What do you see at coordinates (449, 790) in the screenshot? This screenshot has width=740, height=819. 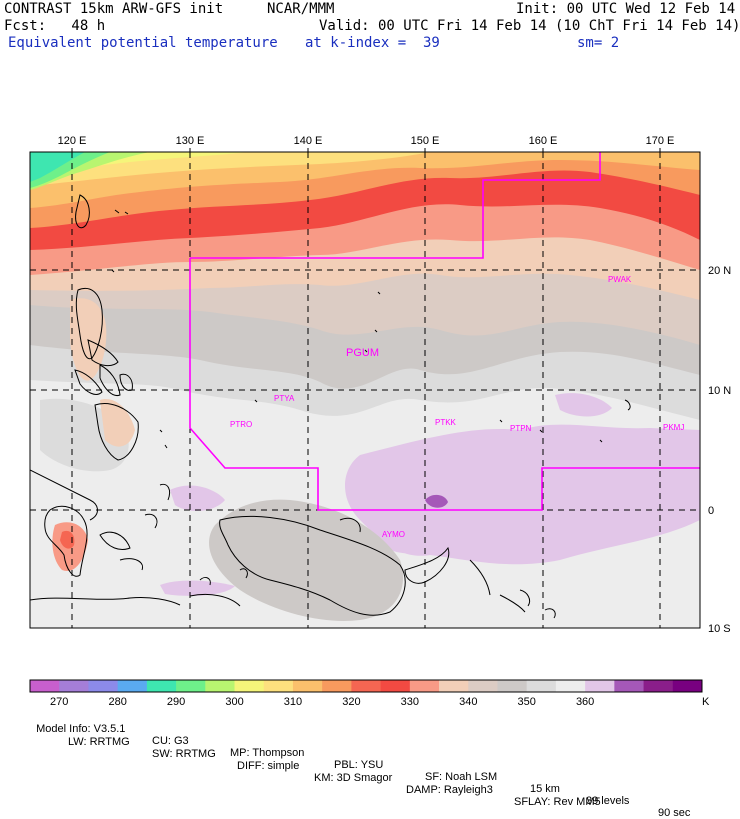 I see `damp-scheme: DAMP: Rayleigh3` at bounding box center [449, 790].